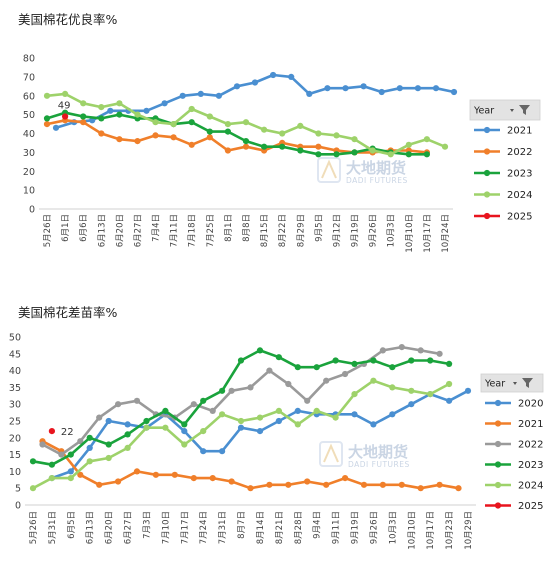 The width and height of the screenshot is (550, 564). Describe the element at coordinates (157, 228) in the screenshot. I see `x-tick-label: 7月4日` at that location.